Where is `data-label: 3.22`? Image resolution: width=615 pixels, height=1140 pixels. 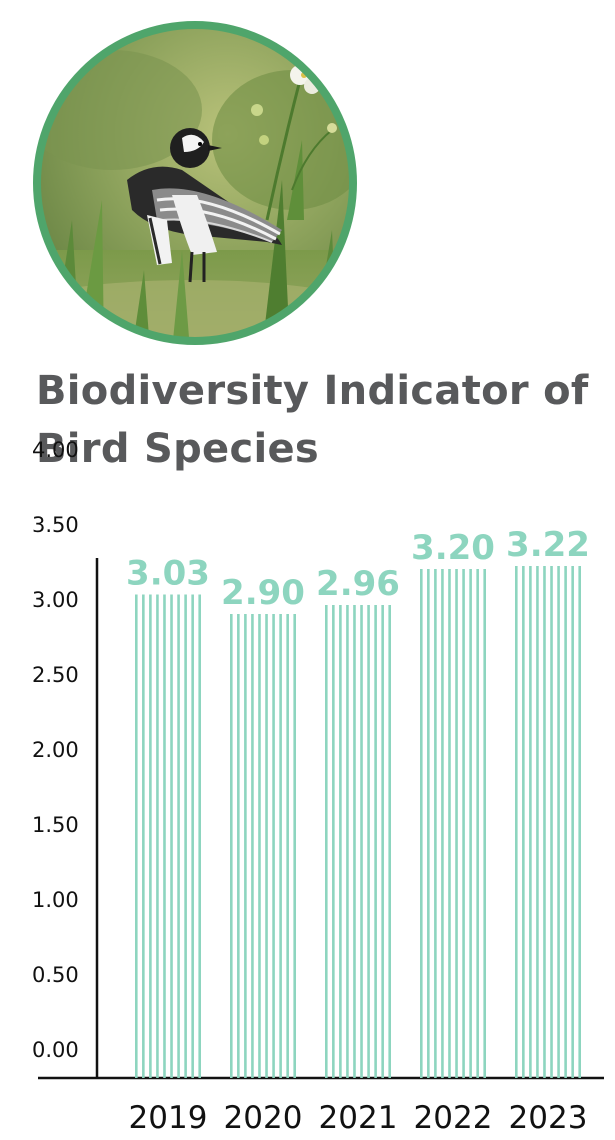 data-label: 3.22 is located at coordinates (548, 545).